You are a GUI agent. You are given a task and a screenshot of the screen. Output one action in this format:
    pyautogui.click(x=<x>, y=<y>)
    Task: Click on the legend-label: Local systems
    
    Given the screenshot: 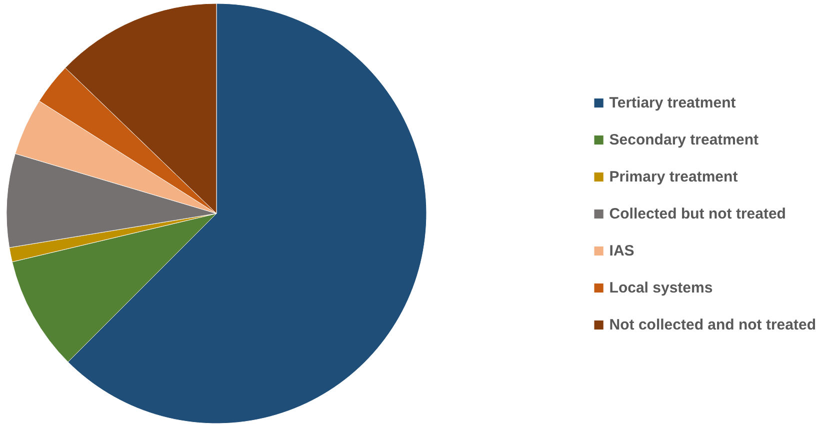 What is the action you would take?
    pyautogui.click(x=661, y=287)
    